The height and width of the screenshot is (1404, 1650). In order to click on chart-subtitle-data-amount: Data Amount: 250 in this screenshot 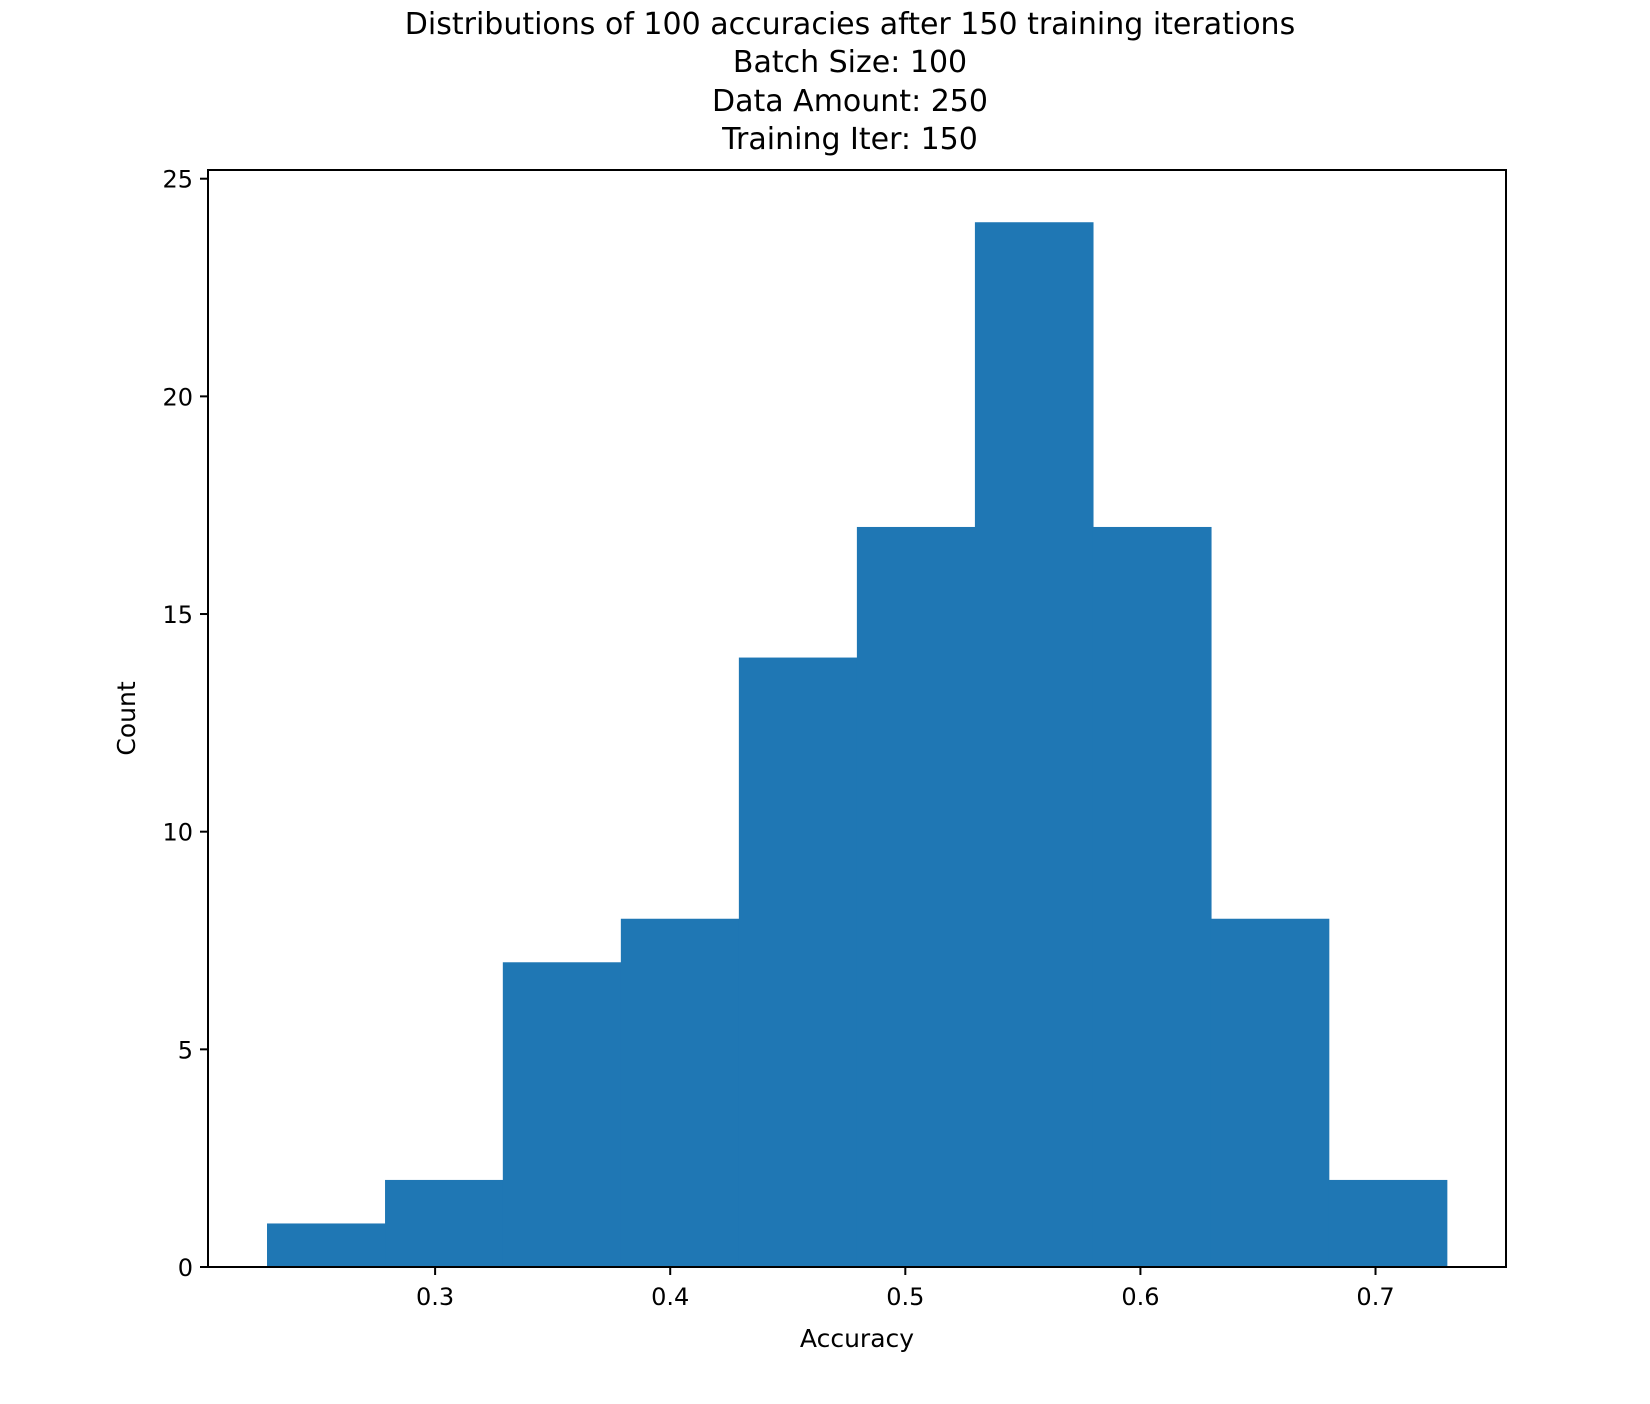, I will do `click(850, 101)`.